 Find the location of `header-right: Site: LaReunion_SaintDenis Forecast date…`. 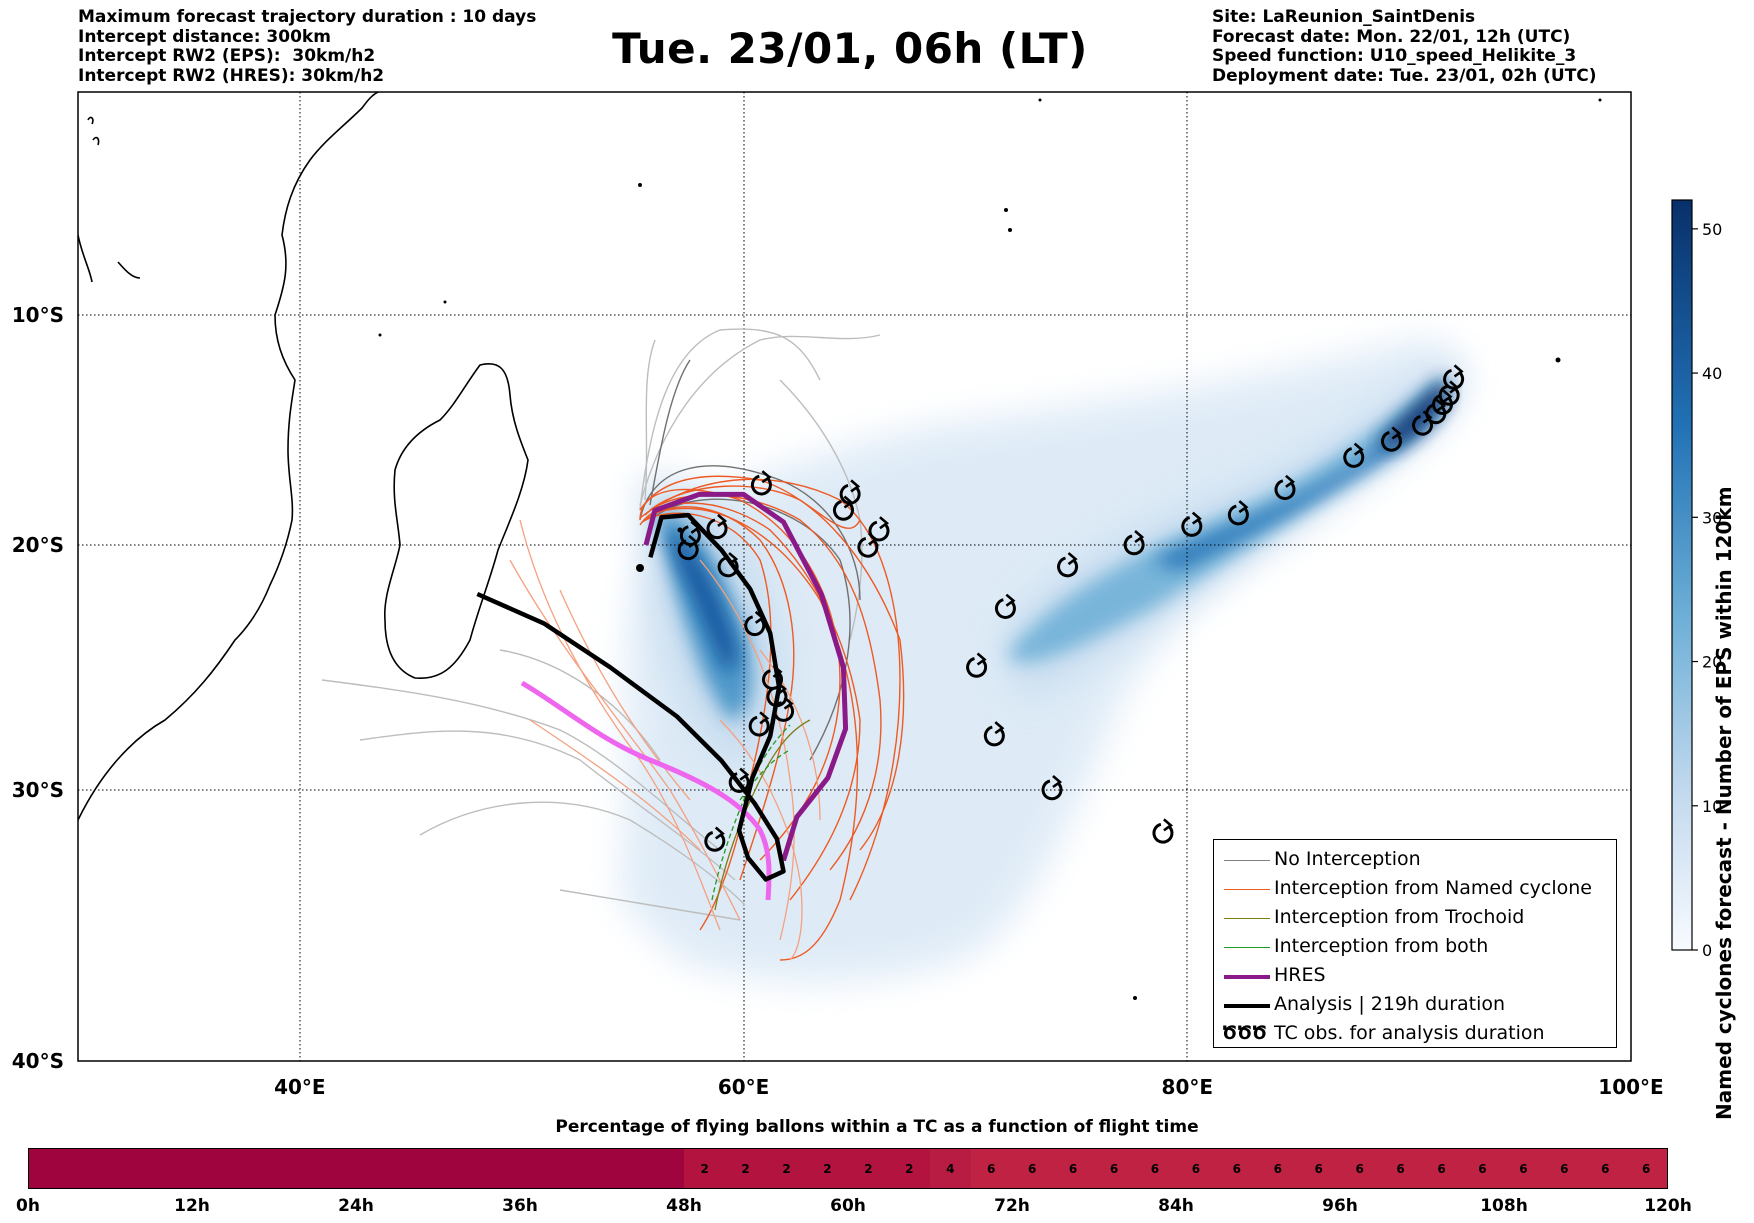

header-right: Site: LaReunion_SaintDenis Forecast date… is located at coordinates (1404, 46).